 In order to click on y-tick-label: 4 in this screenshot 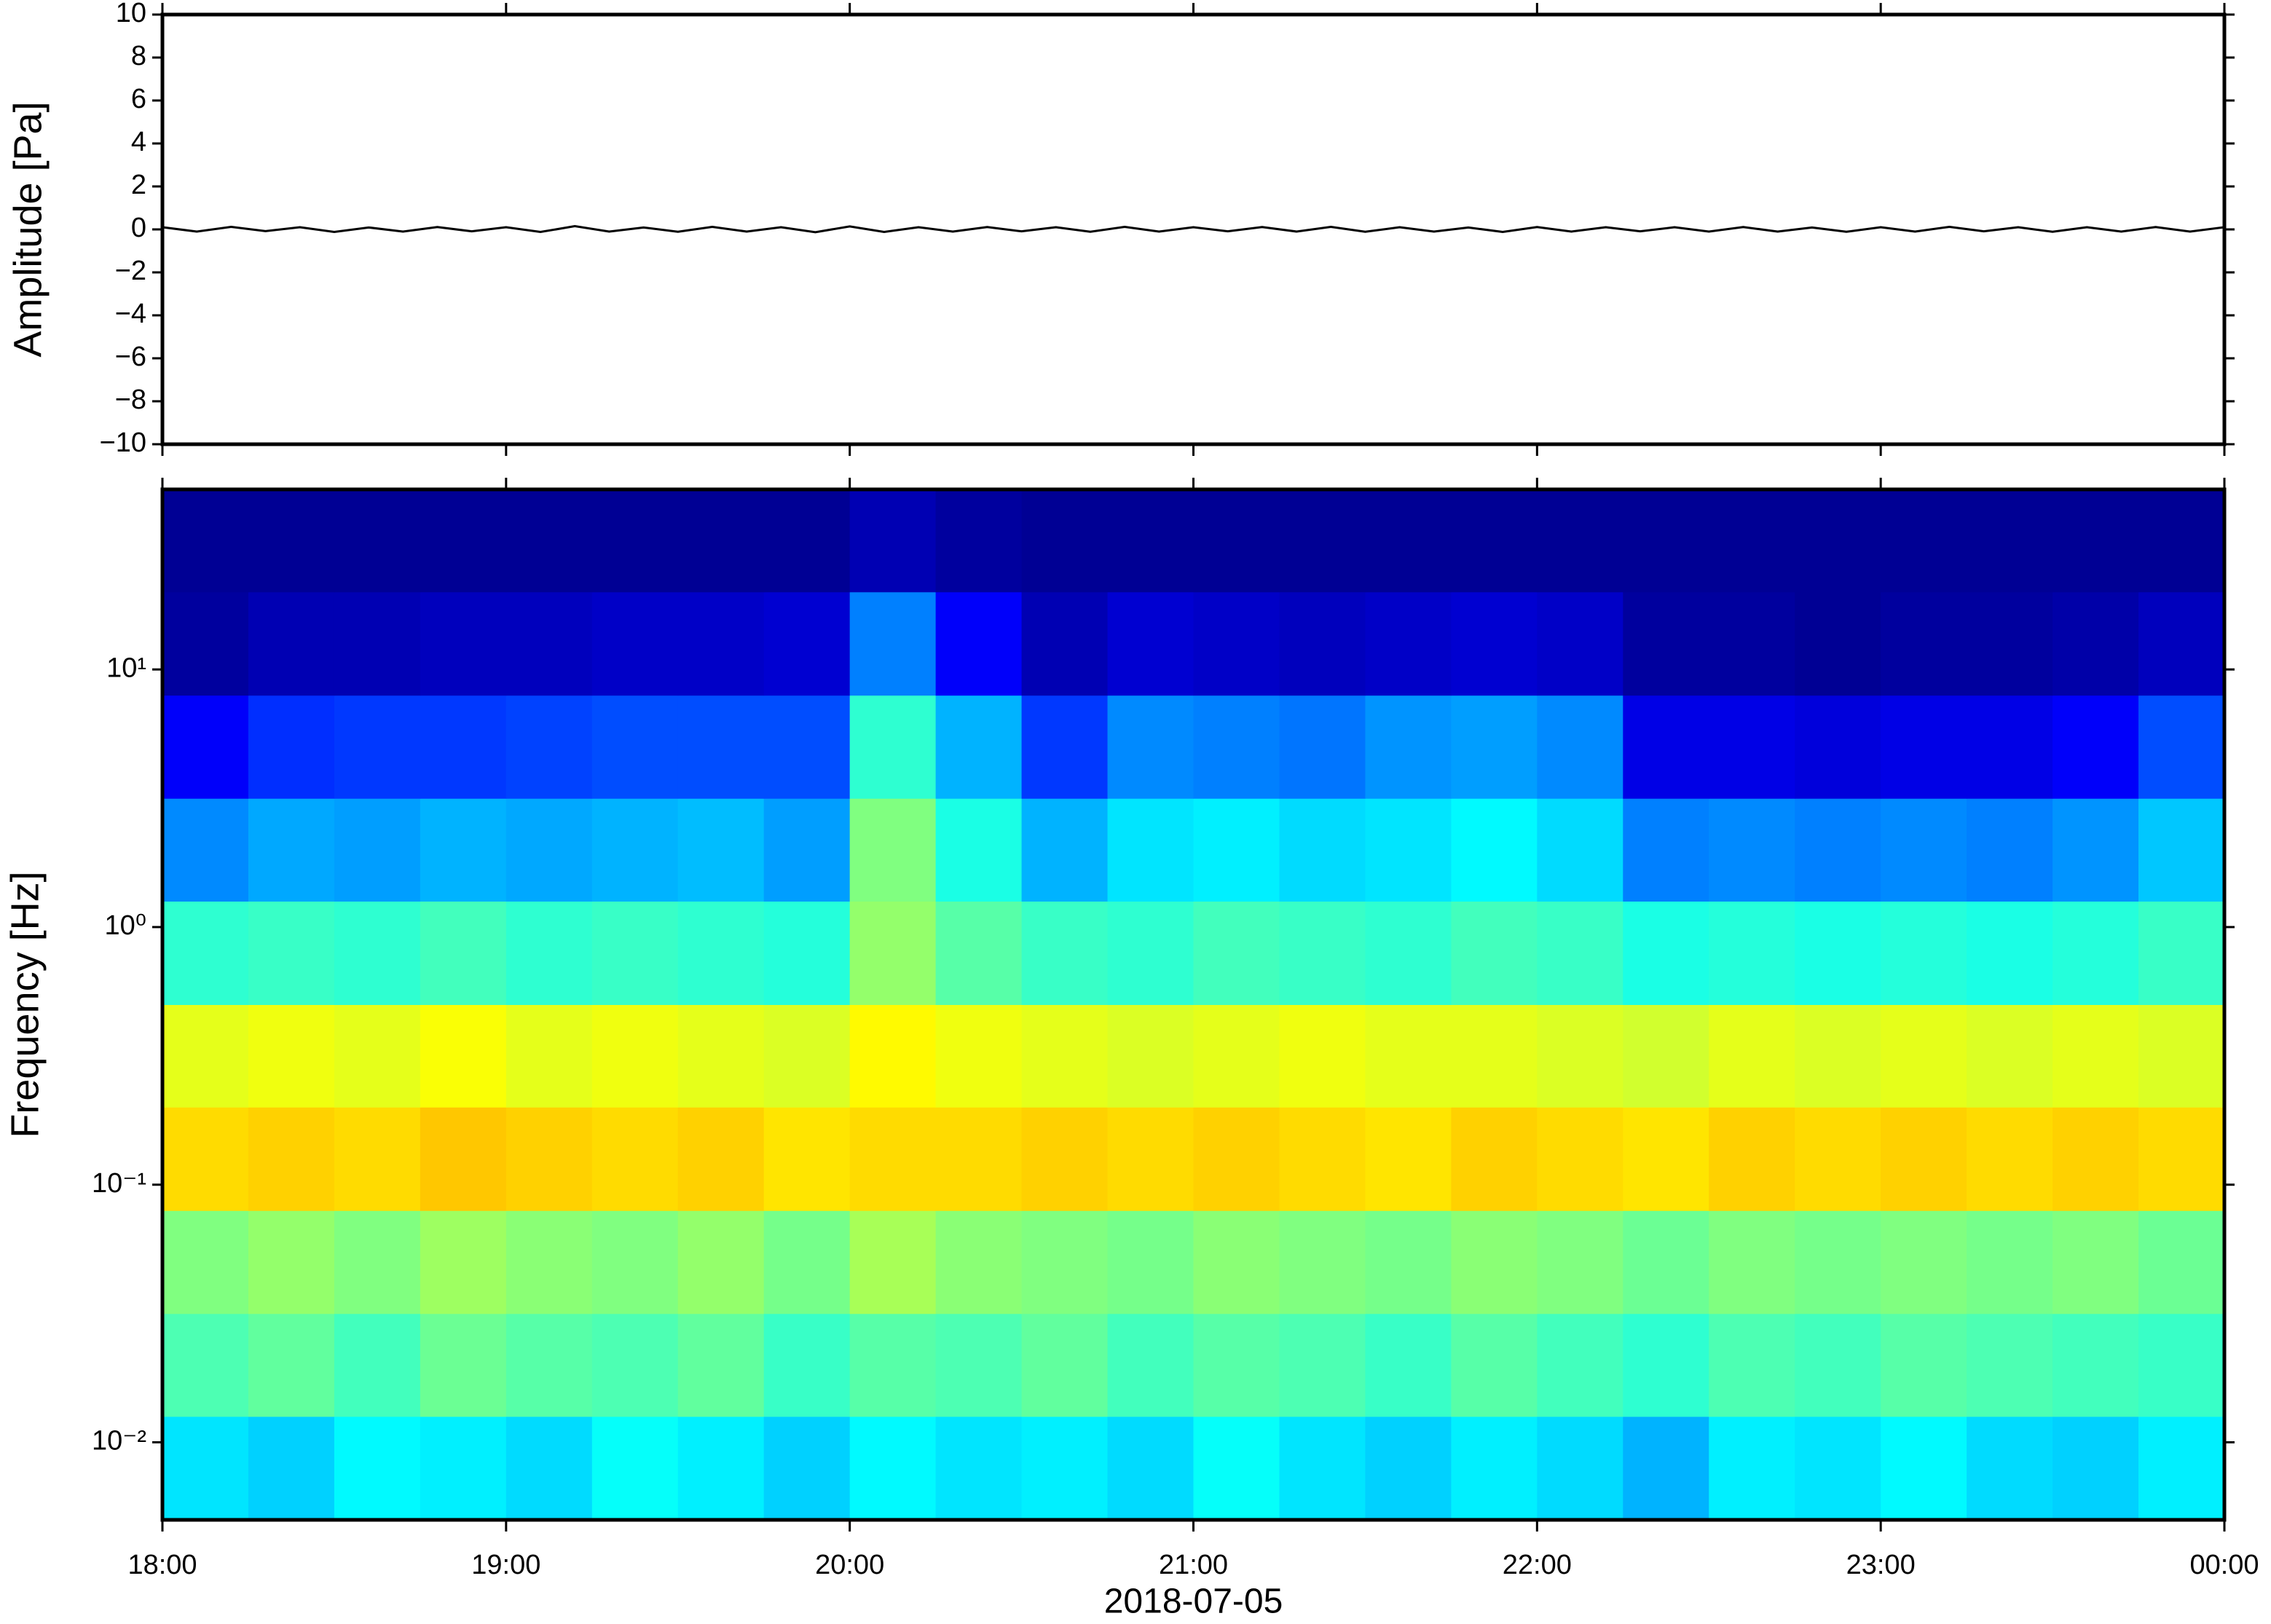, I will do `click(138, 142)`.